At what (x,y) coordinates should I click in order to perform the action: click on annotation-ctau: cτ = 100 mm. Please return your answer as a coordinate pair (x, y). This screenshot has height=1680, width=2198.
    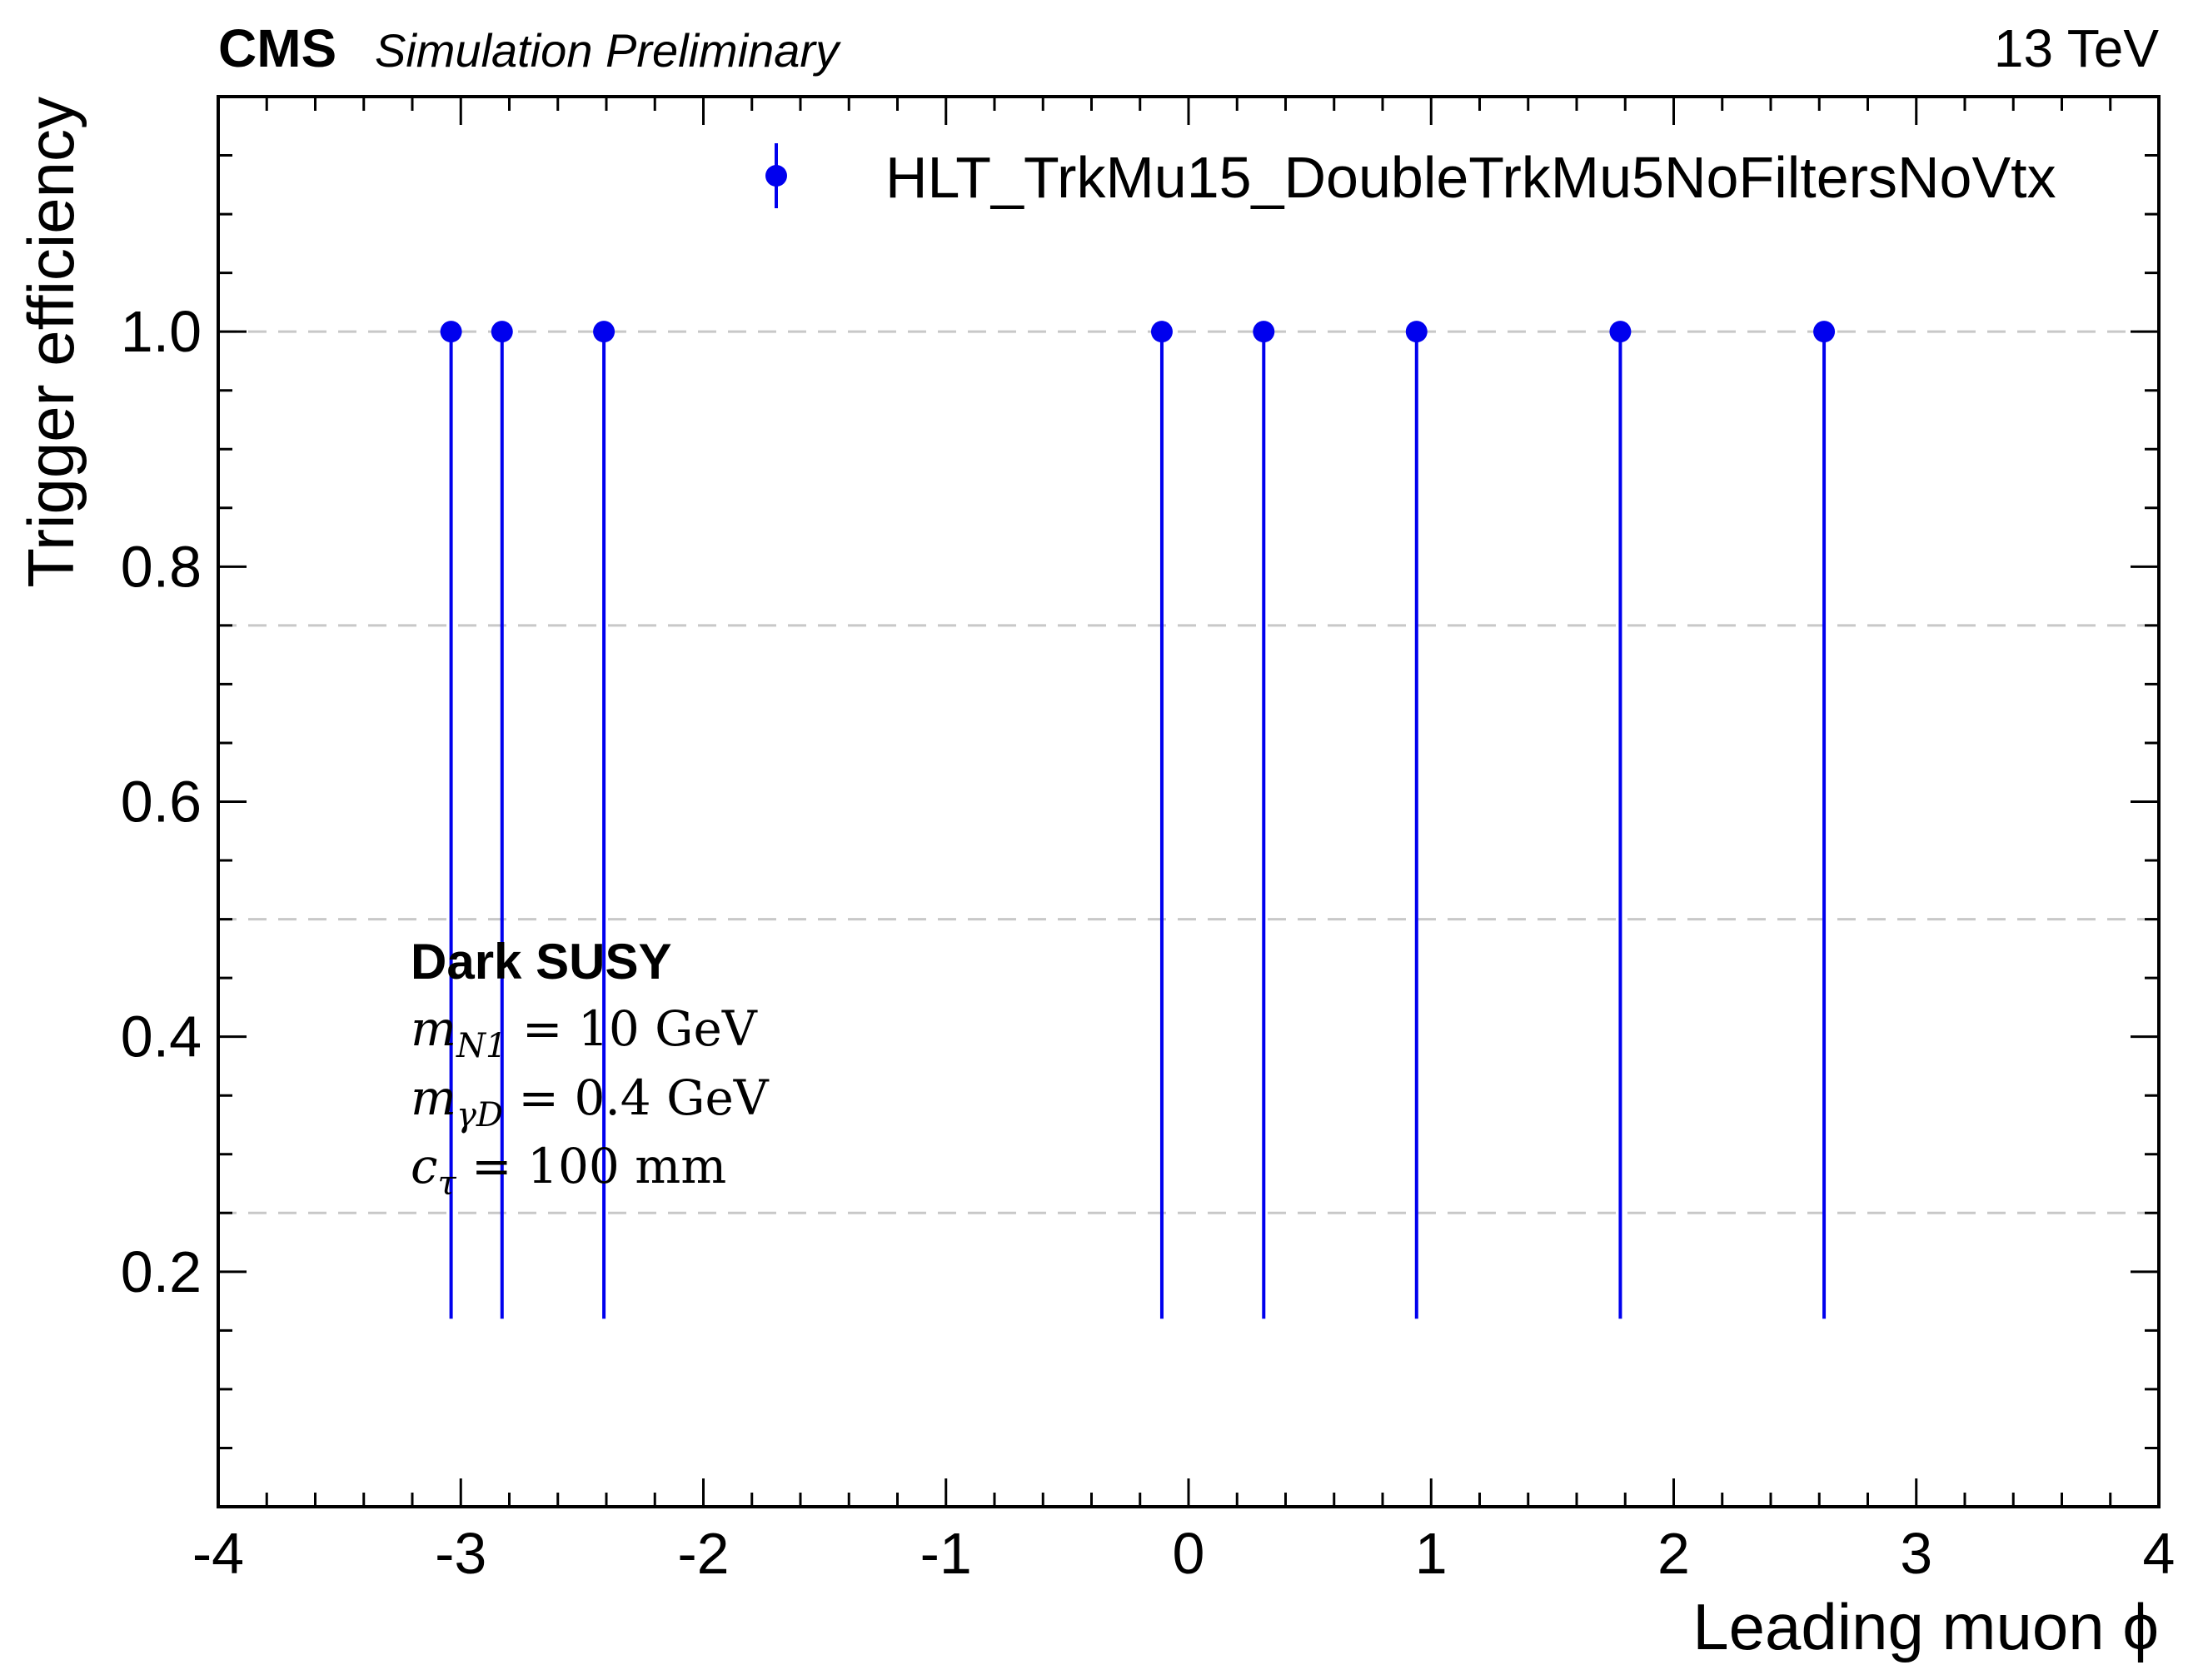
    Looking at the image, I should click on (569, 1170).